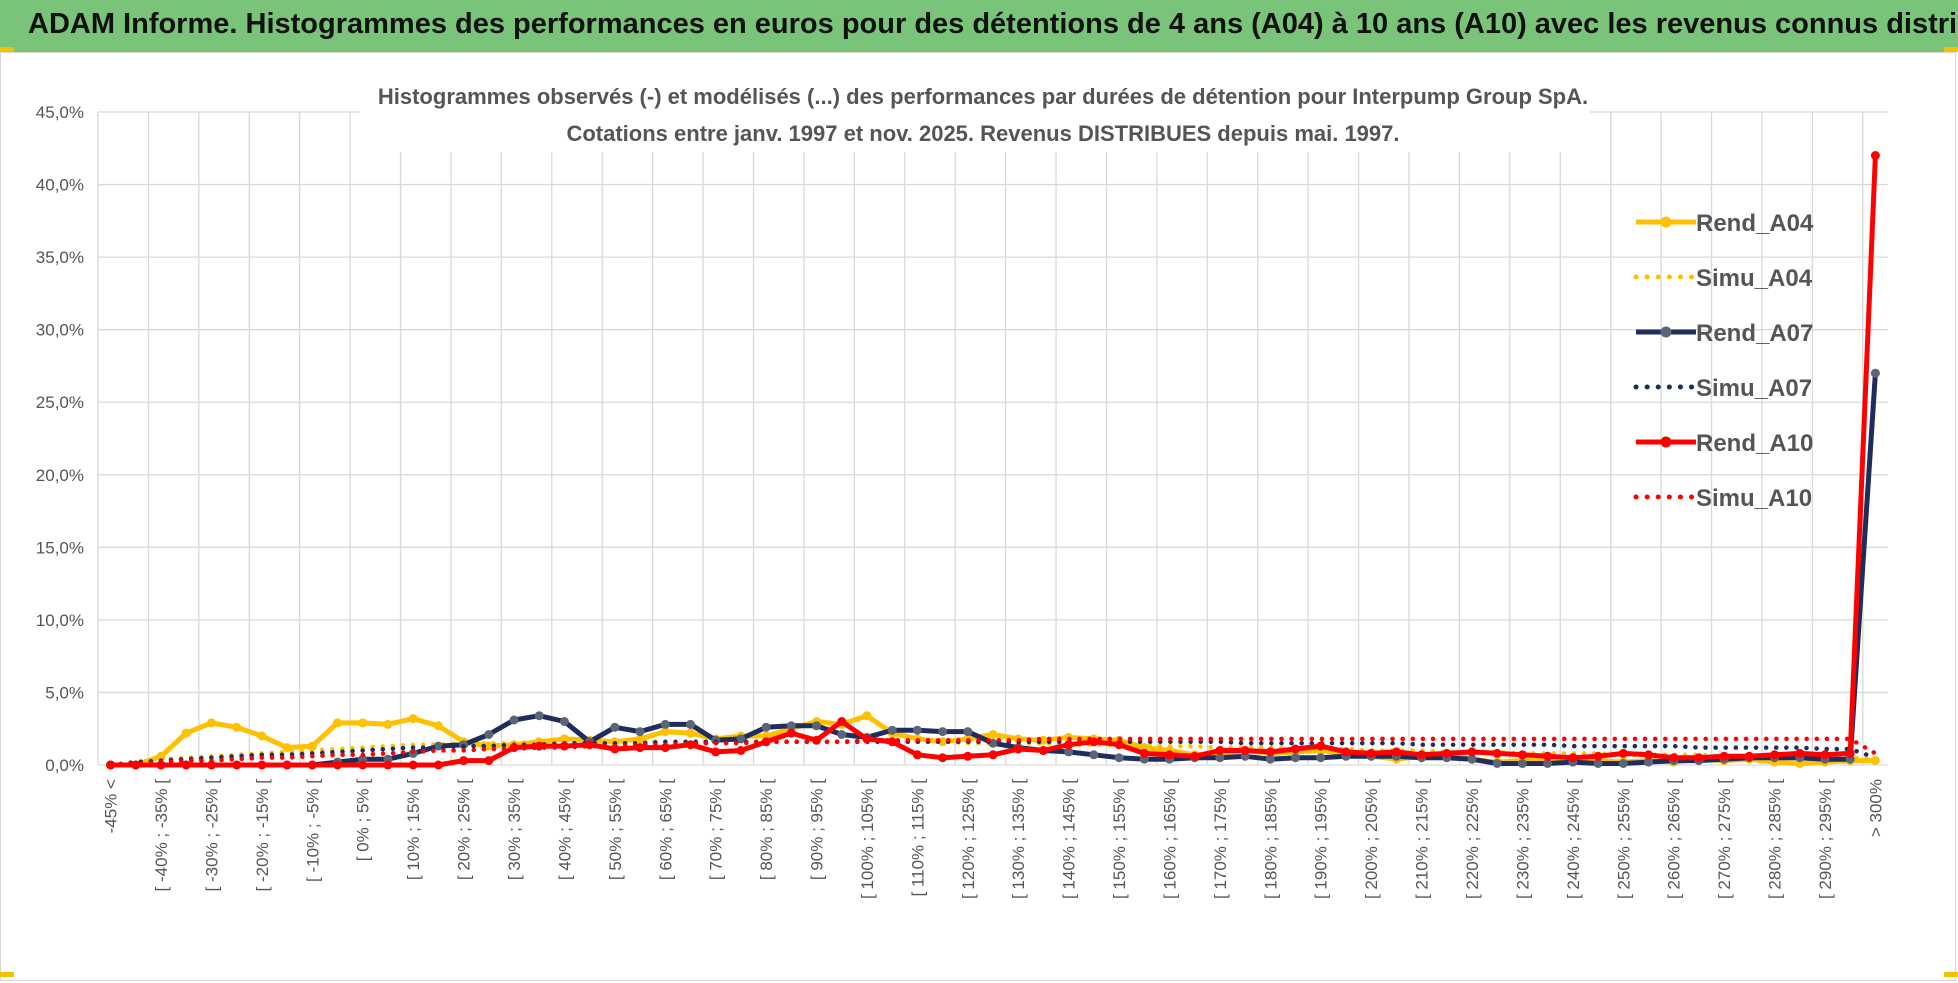  I want to click on y-tick-label: 25,0%, so click(60, 402).